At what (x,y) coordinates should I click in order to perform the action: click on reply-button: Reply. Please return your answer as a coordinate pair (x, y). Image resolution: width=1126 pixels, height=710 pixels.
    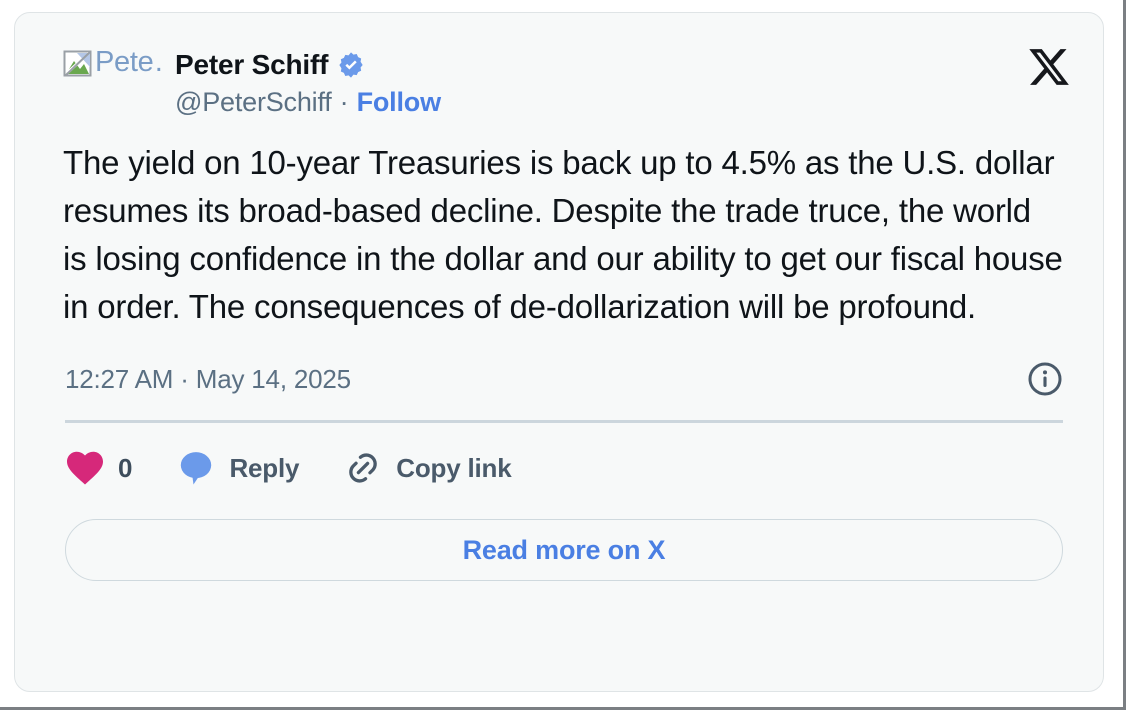
    Looking at the image, I should click on (237, 468).